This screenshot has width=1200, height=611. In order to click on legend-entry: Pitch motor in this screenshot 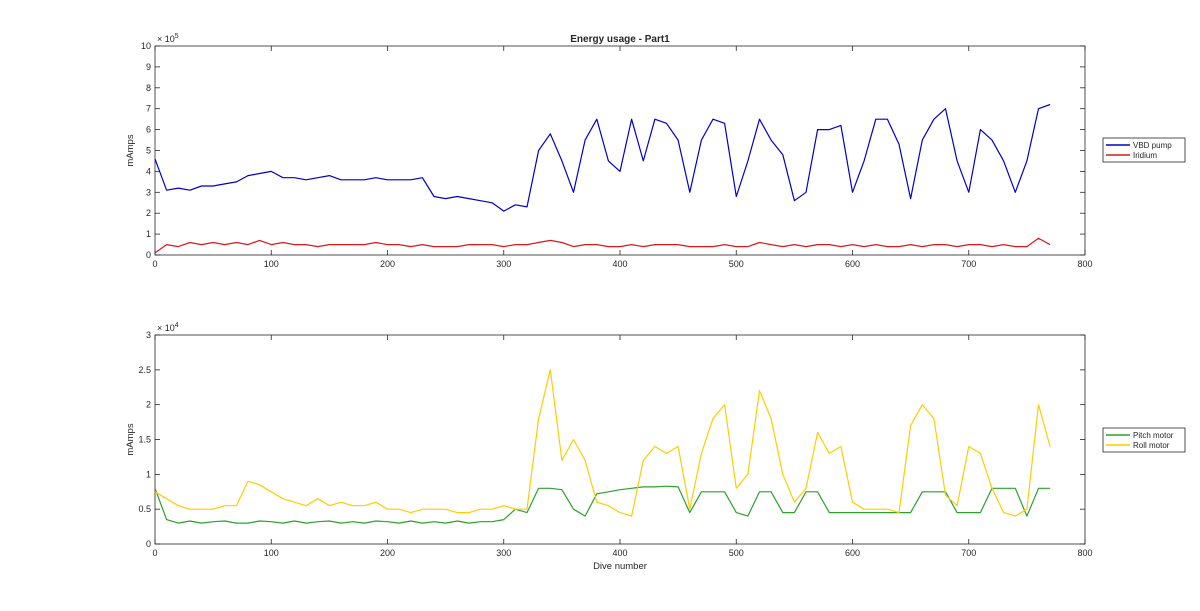, I will do `click(1153, 435)`.